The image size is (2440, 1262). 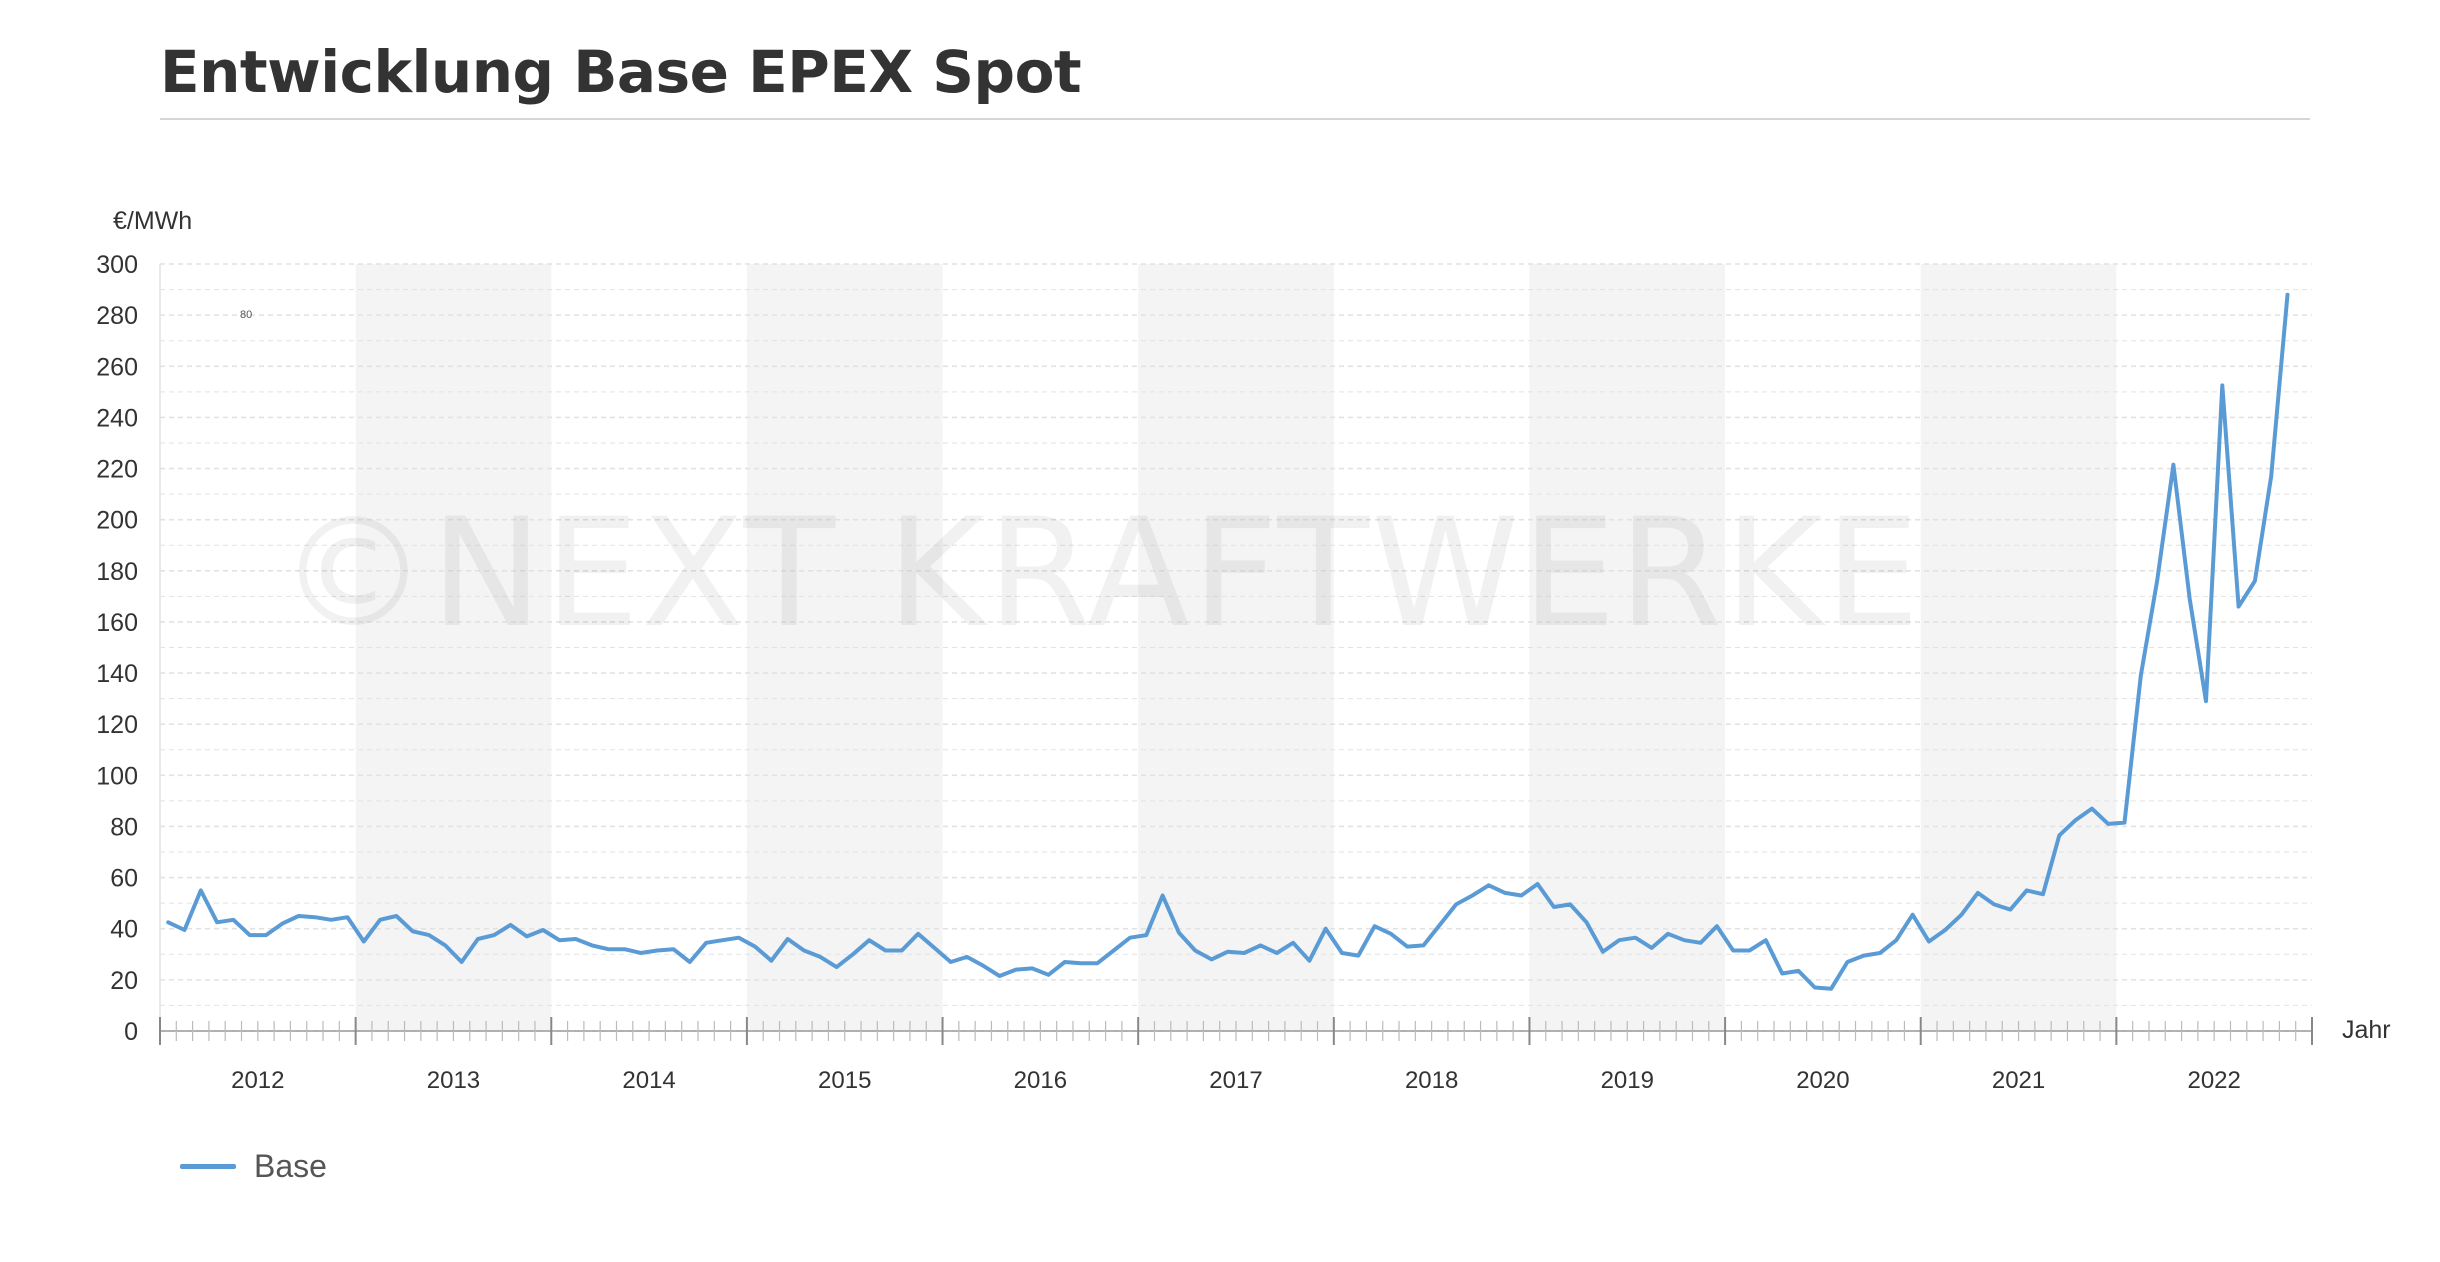 I want to click on y-axis-label: €/MWh, so click(x=152, y=221).